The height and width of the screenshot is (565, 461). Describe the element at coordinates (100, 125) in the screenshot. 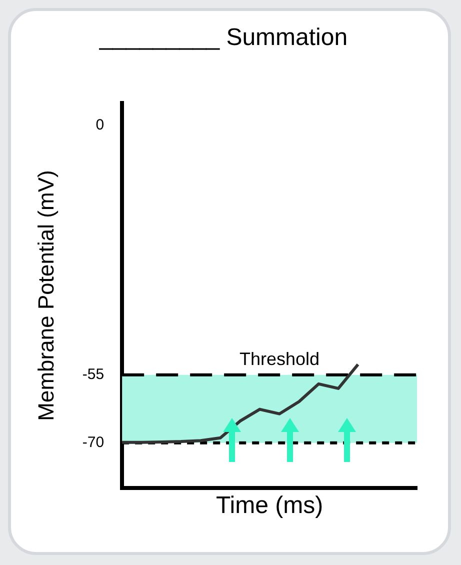

I see `y-tick-label: 0` at that location.